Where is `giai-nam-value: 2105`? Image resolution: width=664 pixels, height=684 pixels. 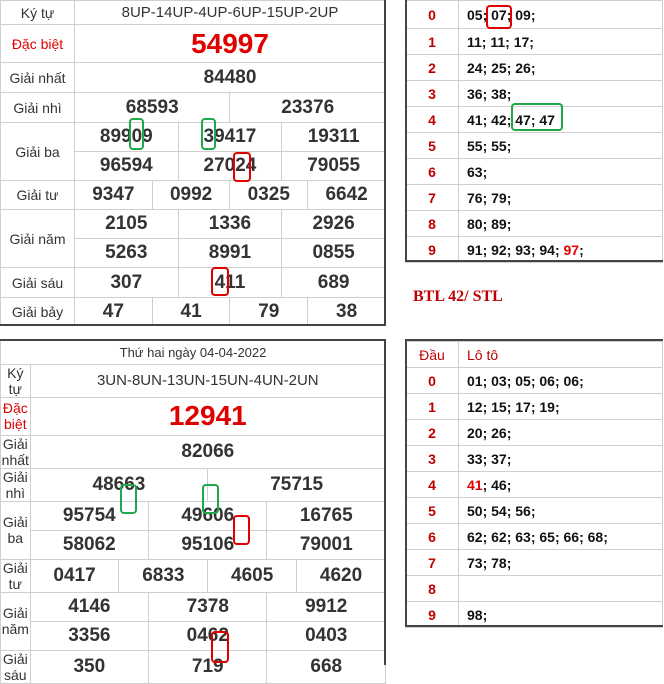
giai-nam-value: 2105 is located at coordinates (126, 224).